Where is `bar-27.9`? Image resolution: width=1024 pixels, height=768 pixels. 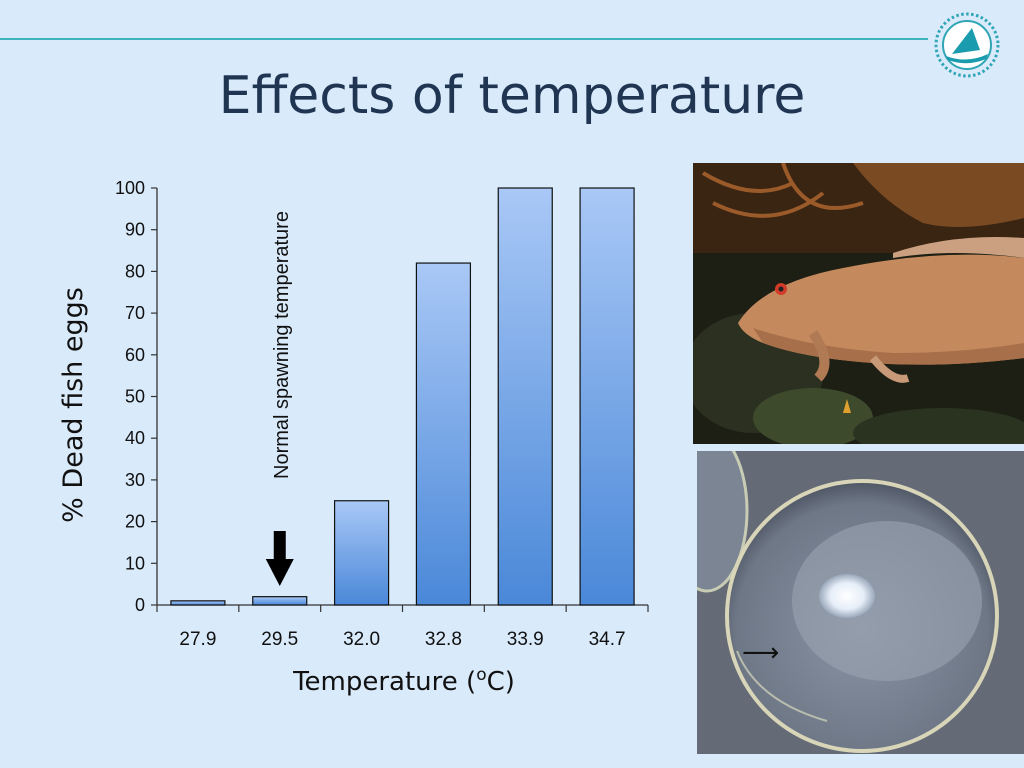
bar-27.9 is located at coordinates (198, 603).